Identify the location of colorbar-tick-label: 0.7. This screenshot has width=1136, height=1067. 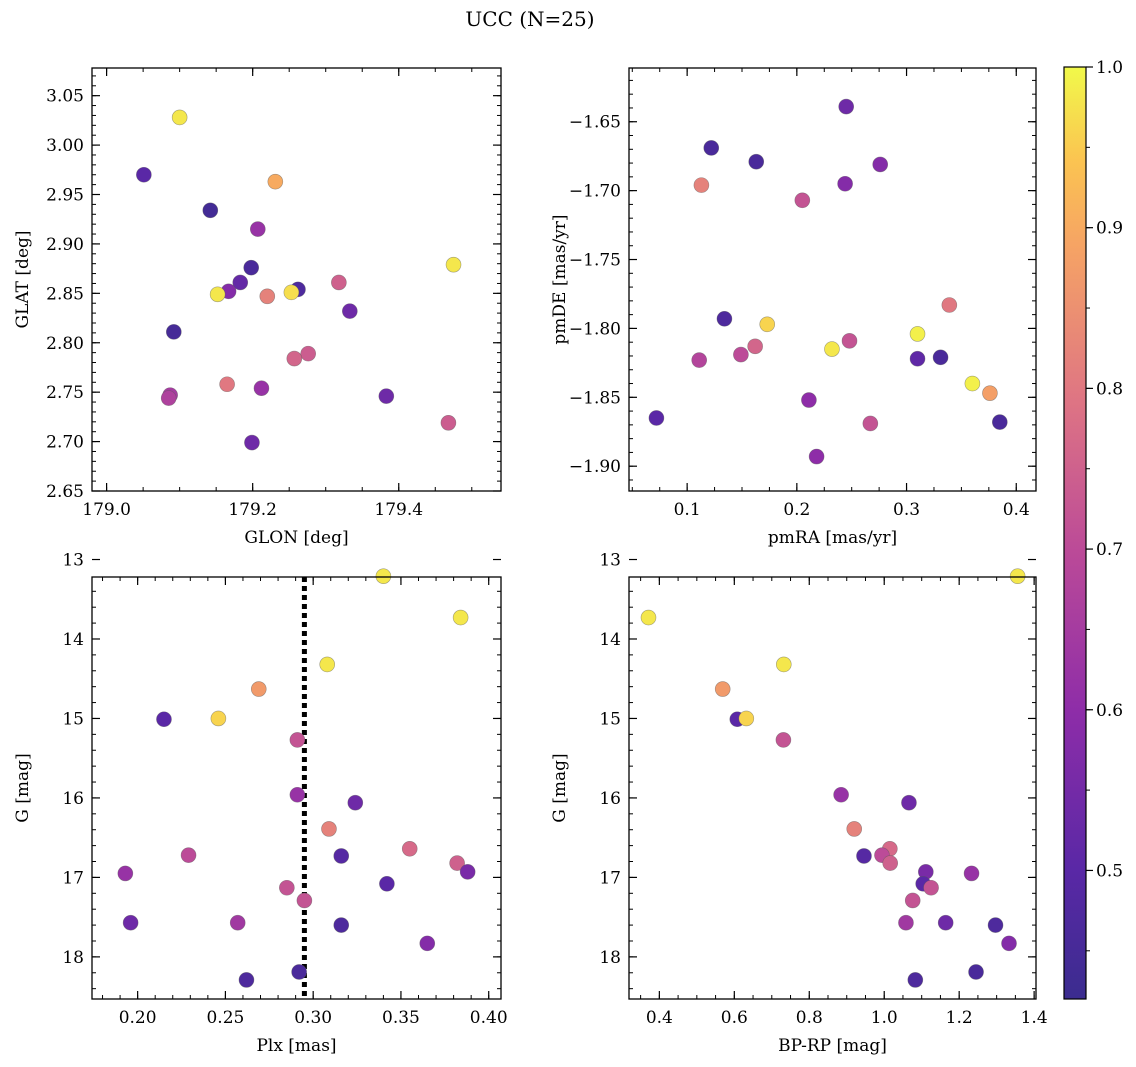
(1109, 550).